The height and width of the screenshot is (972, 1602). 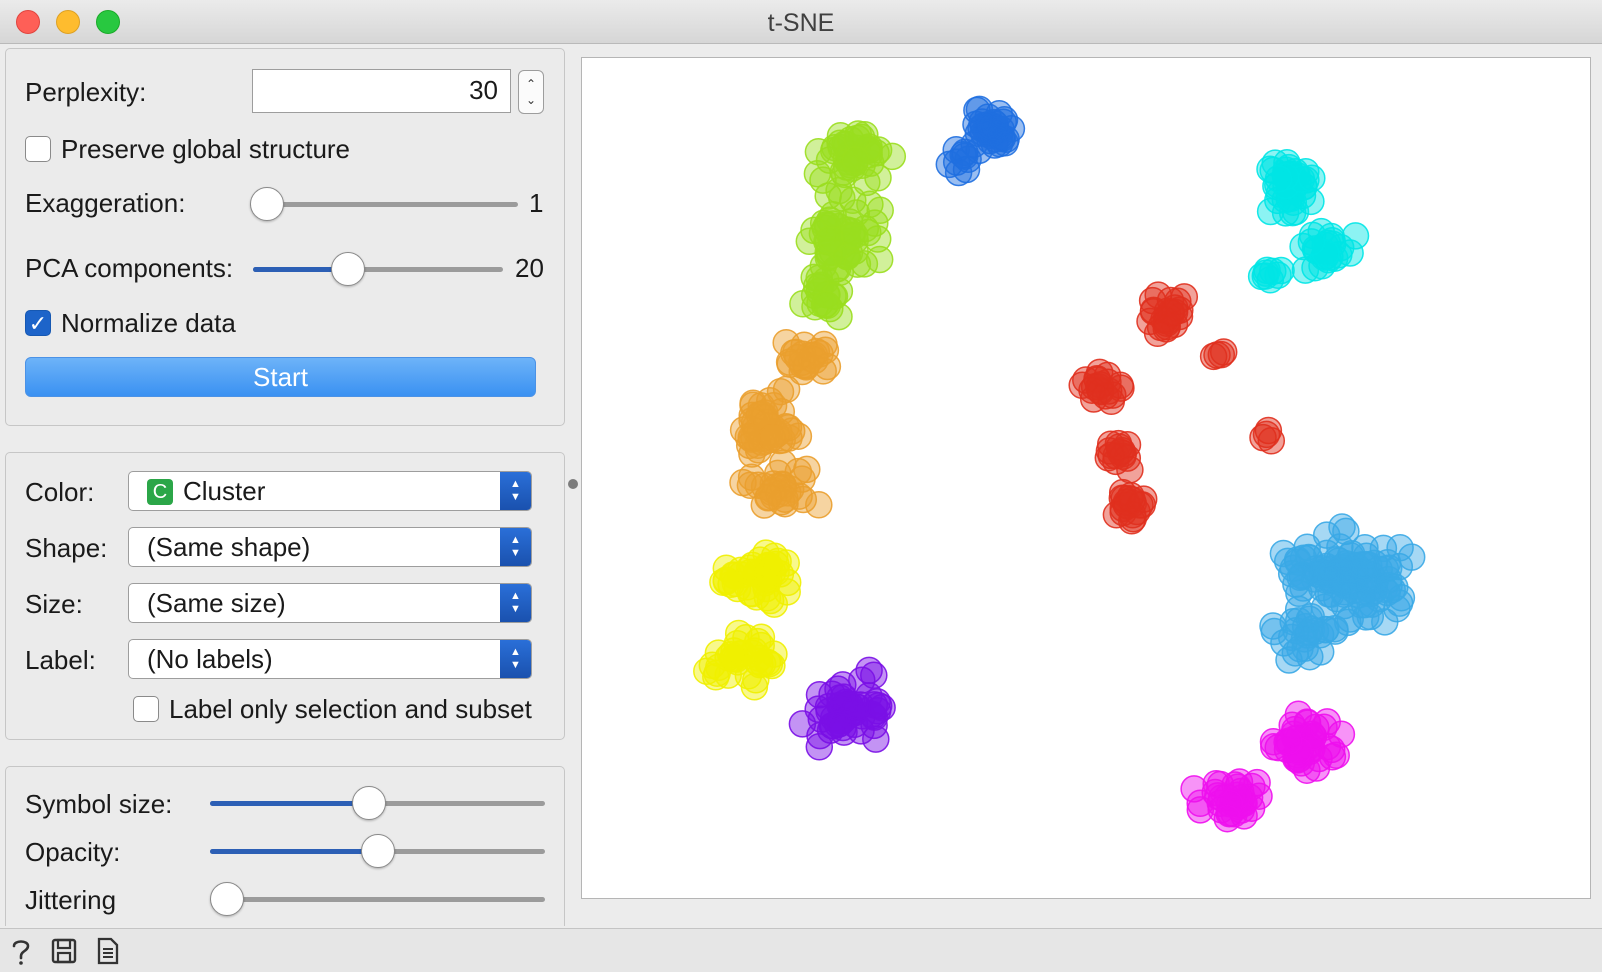 I want to click on minimize-window-button, so click(x=68, y=22).